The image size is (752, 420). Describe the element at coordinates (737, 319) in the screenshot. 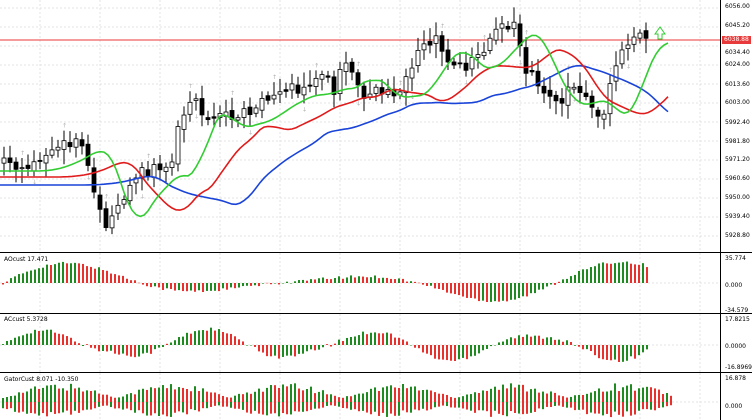

I see `ac-axis-label: 17.8215` at that location.